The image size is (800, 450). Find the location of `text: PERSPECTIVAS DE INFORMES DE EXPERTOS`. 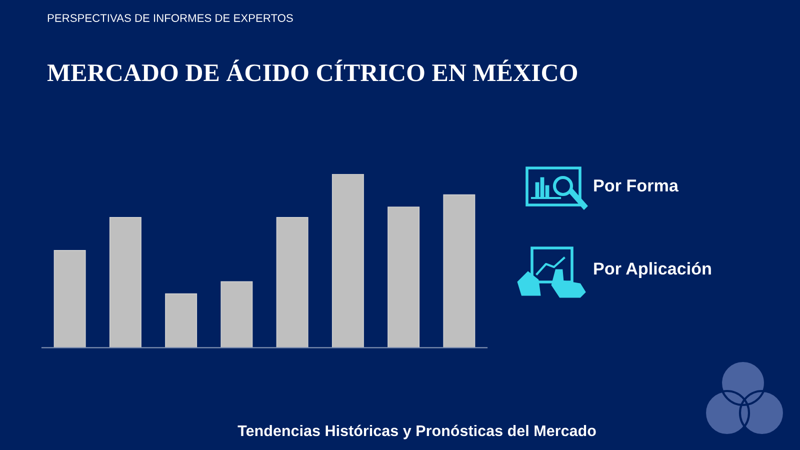

text: PERSPECTIVAS DE INFORMES DE EXPERTOS is located at coordinates (170, 18).